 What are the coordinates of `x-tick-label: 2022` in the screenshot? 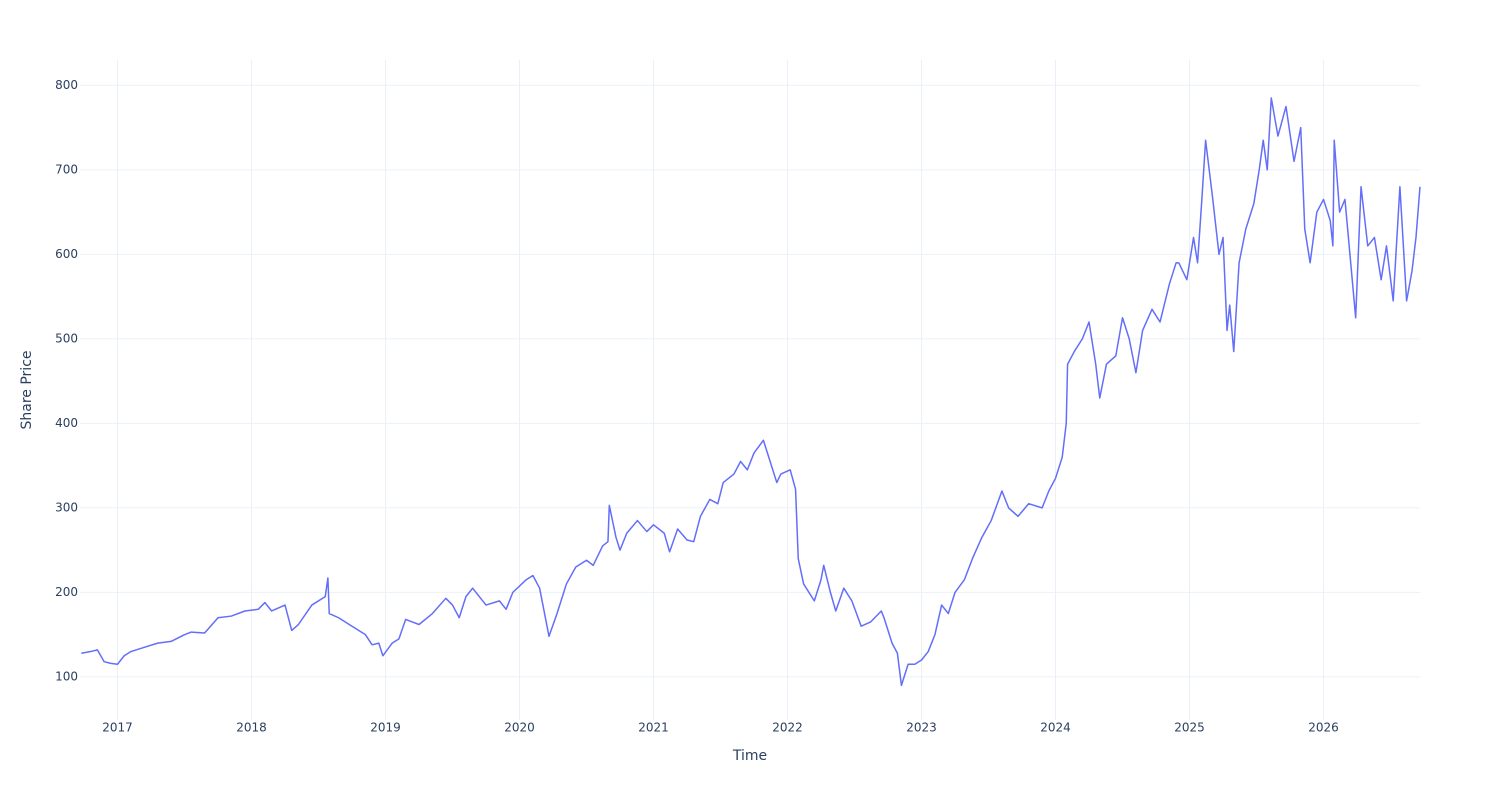 It's located at (787, 728).